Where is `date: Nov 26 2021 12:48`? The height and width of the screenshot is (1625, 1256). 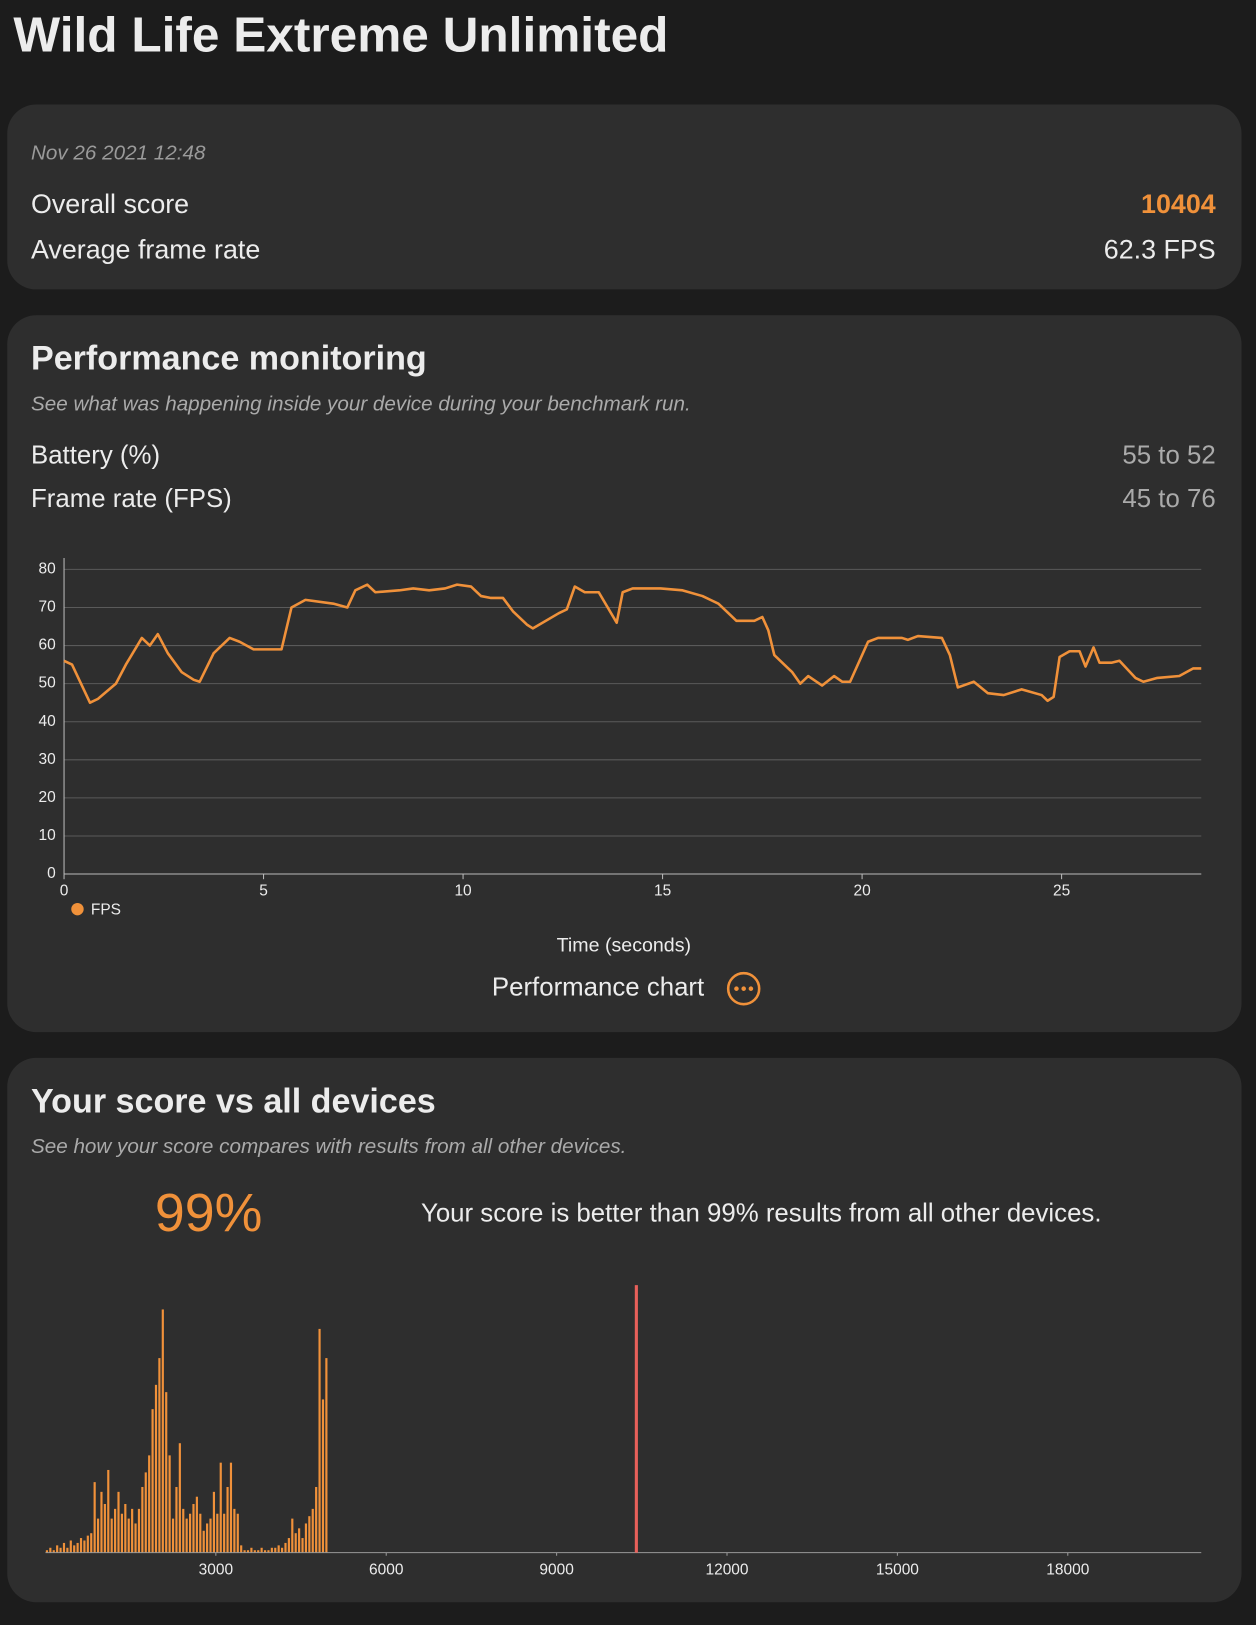
date: Nov 26 2021 12:48 is located at coordinates (118, 153).